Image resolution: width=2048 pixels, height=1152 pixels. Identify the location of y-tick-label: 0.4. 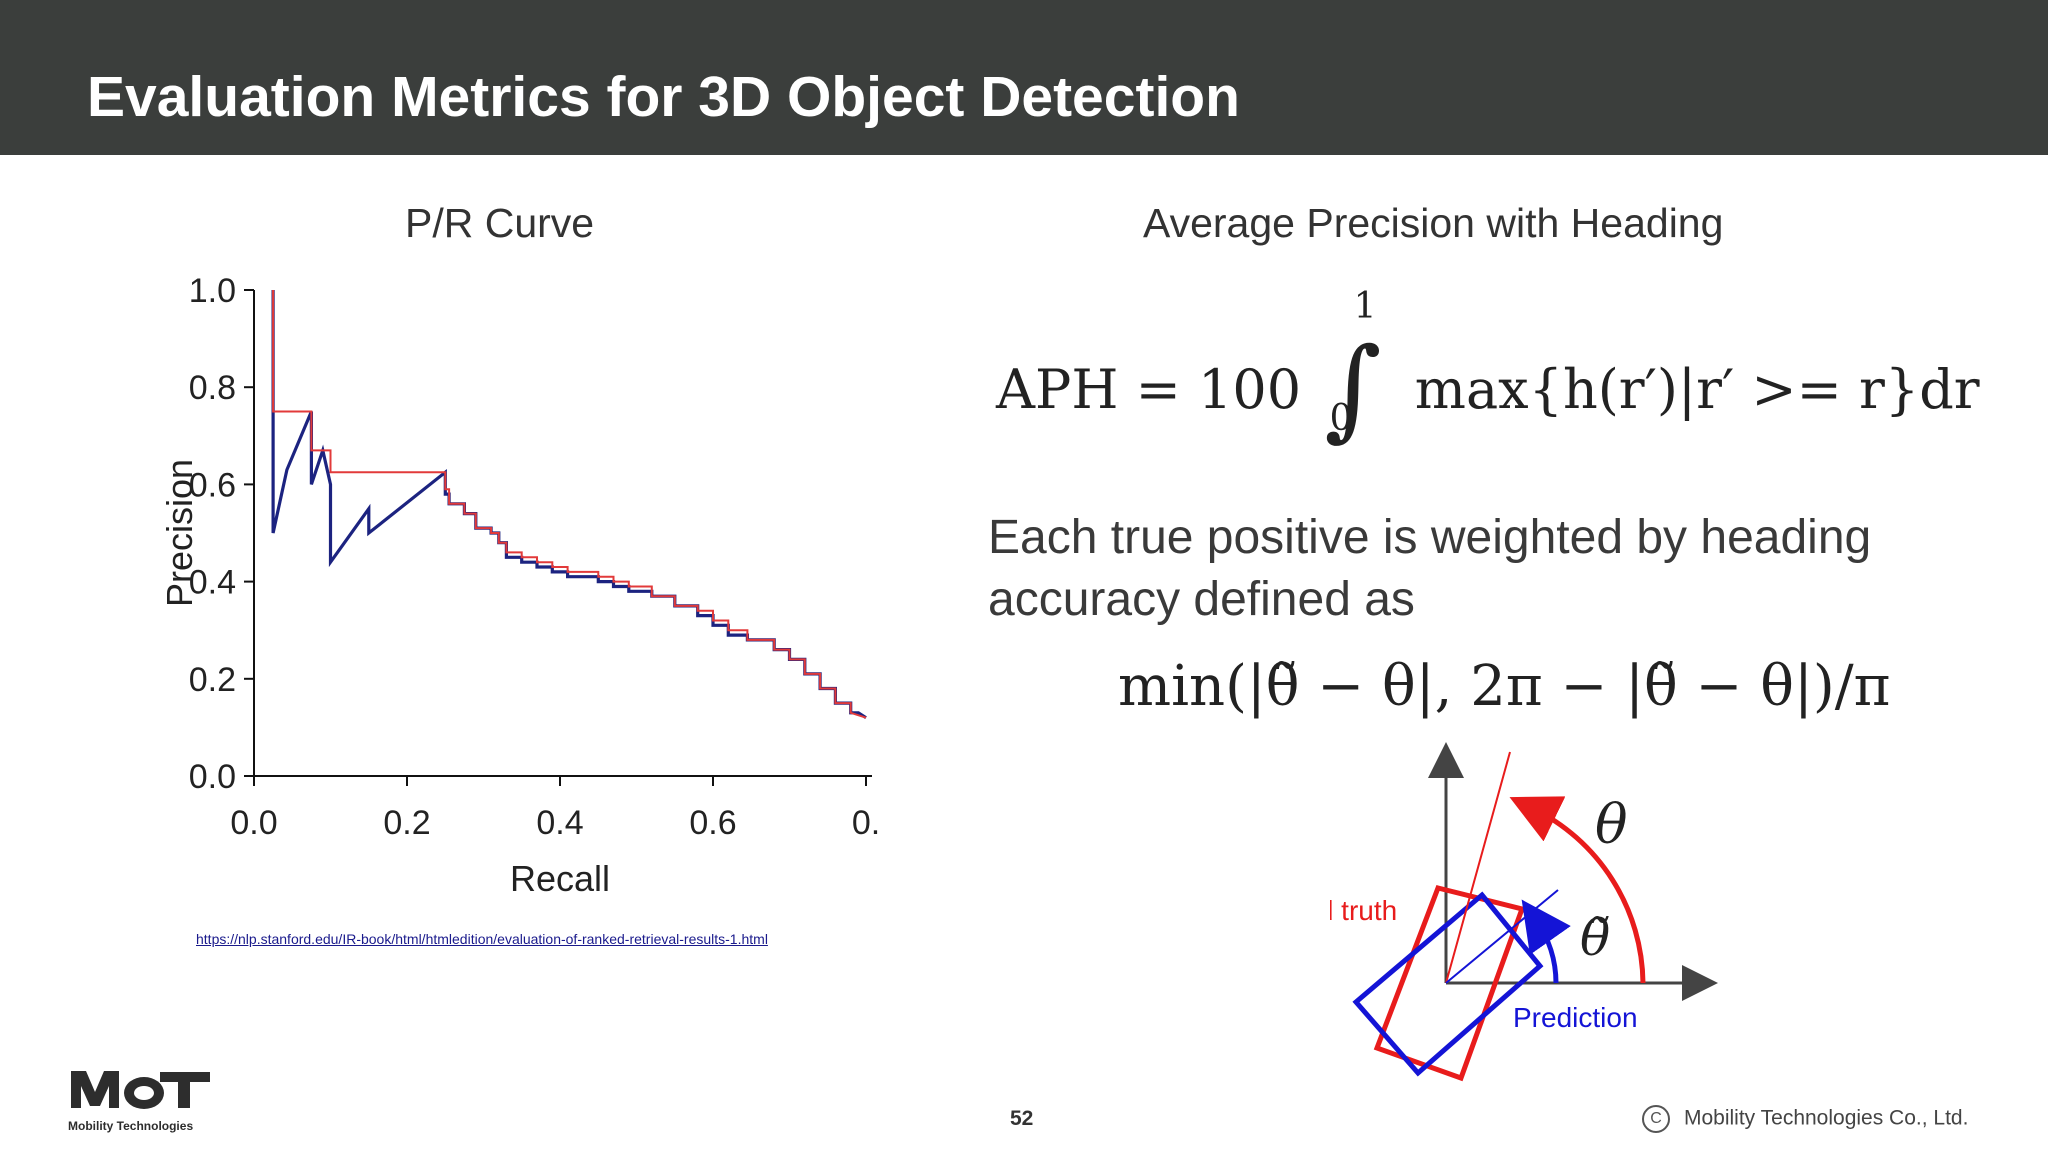
(212, 583).